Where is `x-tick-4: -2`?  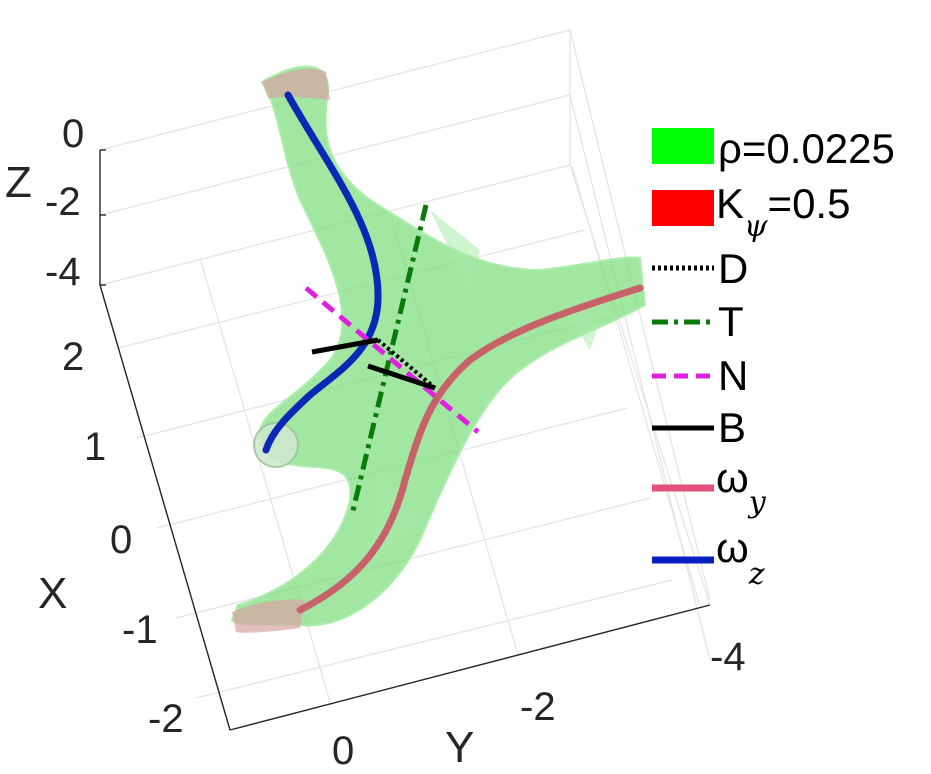
x-tick-4: -2 is located at coordinates (166, 719).